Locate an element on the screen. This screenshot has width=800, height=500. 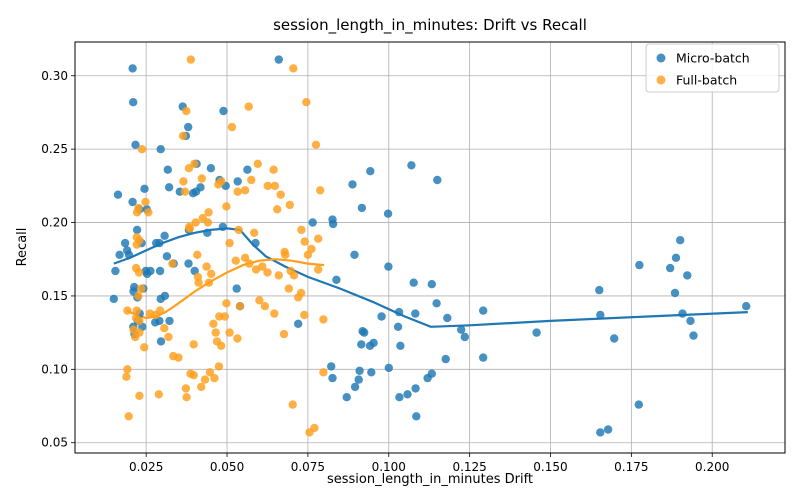
y-tick-label: 0.20 is located at coordinates (54, 223).